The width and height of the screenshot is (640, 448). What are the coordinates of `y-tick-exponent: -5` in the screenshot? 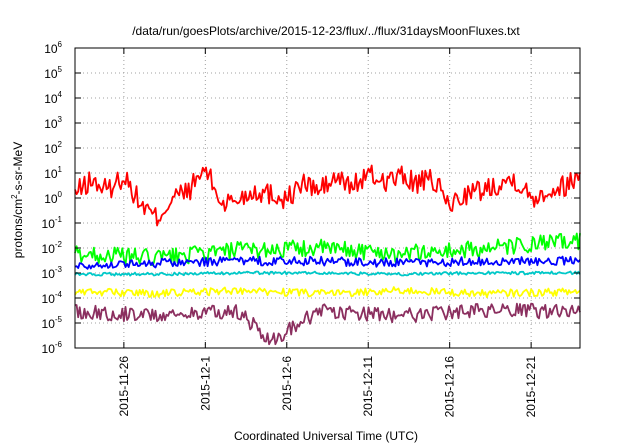 It's located at (59, 319).